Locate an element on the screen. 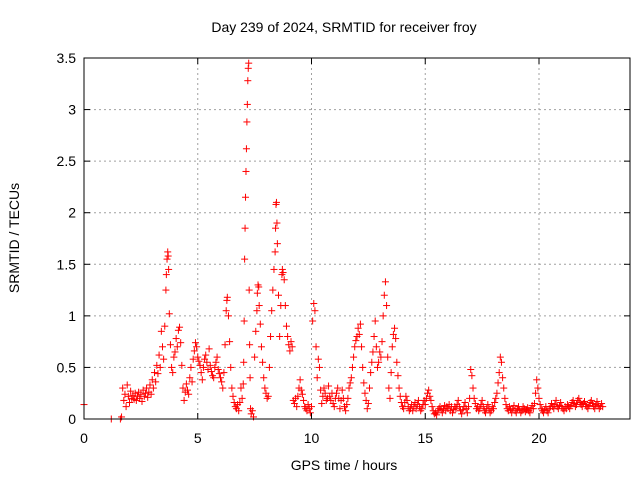  y-tick-label: 2.5 is located at coordinates (67, 161).